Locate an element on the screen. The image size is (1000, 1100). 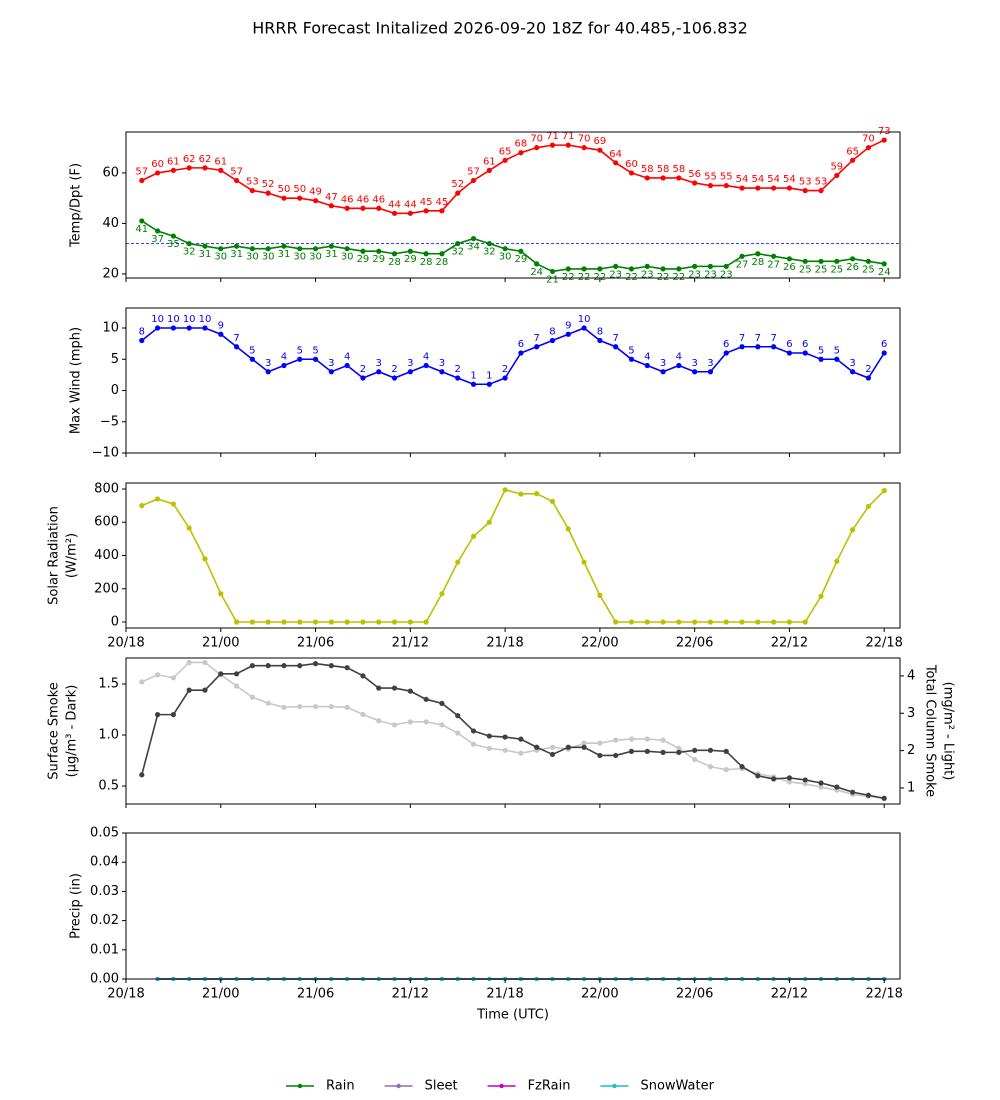
y2-tick-label: 2 is located at coordinates (911, 750).